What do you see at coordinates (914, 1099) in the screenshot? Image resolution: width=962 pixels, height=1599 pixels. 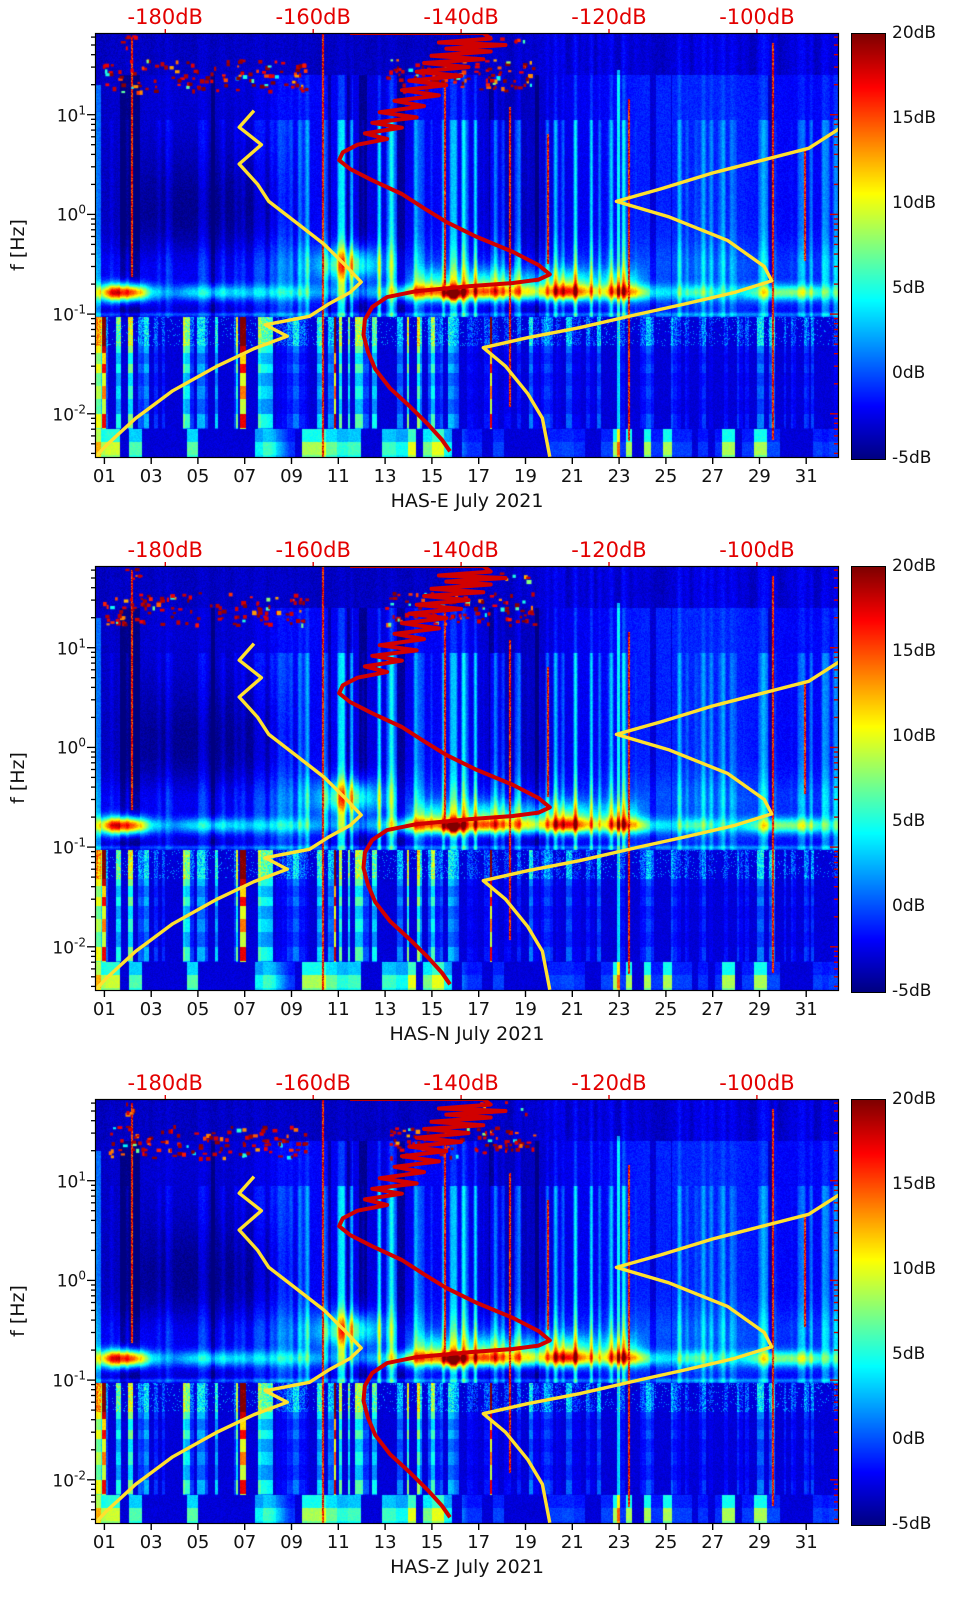 I see `colorbar-tick-label: 20dB` at bounding box center [914, 1099].